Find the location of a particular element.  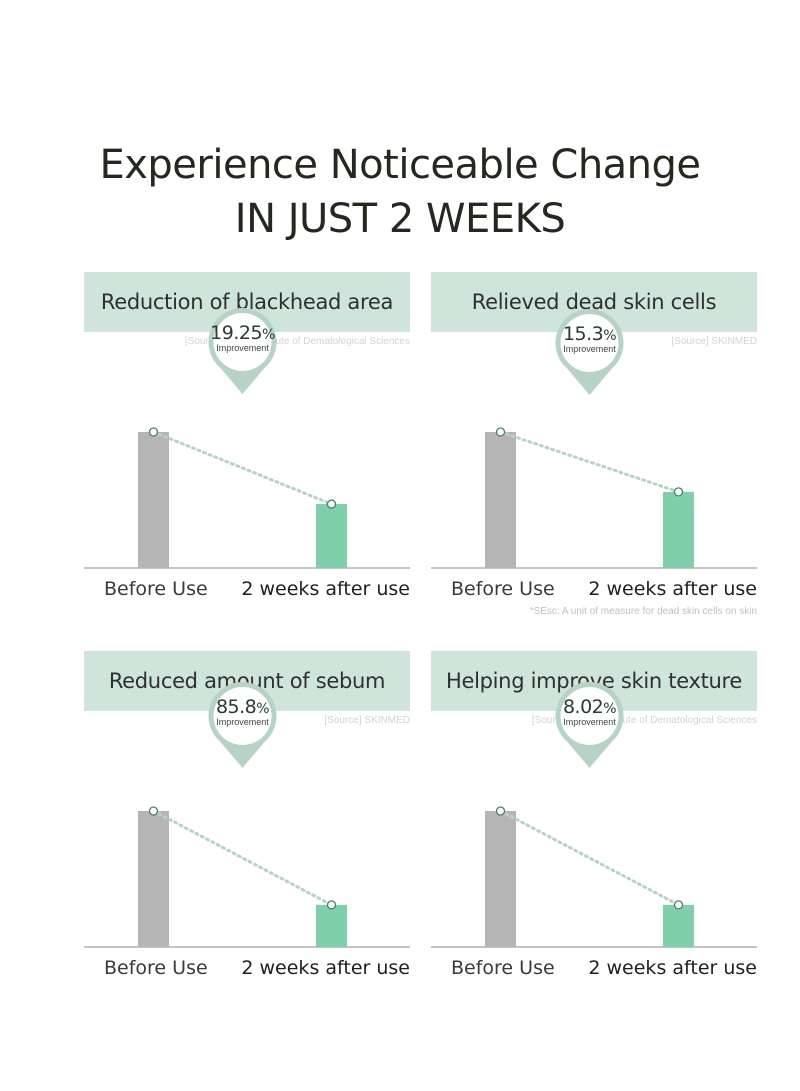

improvement-callout: 8.02% Improvement is located at coordinates (590, 711).